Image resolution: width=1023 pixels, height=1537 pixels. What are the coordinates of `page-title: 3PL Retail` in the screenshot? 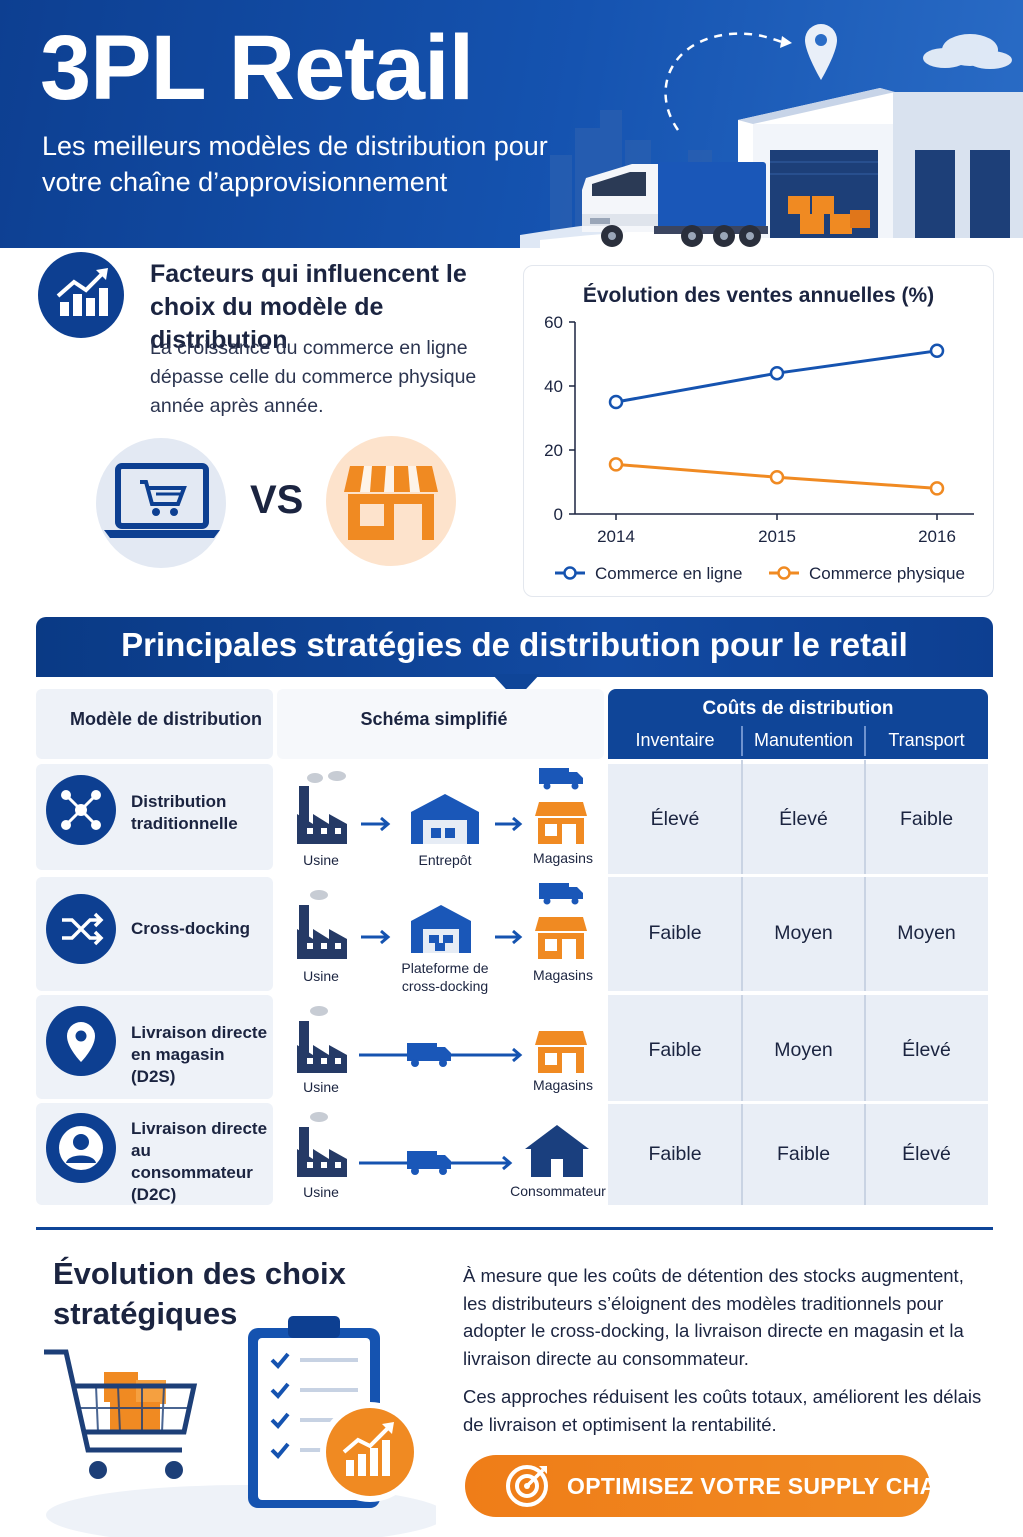 It's located at (257, 68).